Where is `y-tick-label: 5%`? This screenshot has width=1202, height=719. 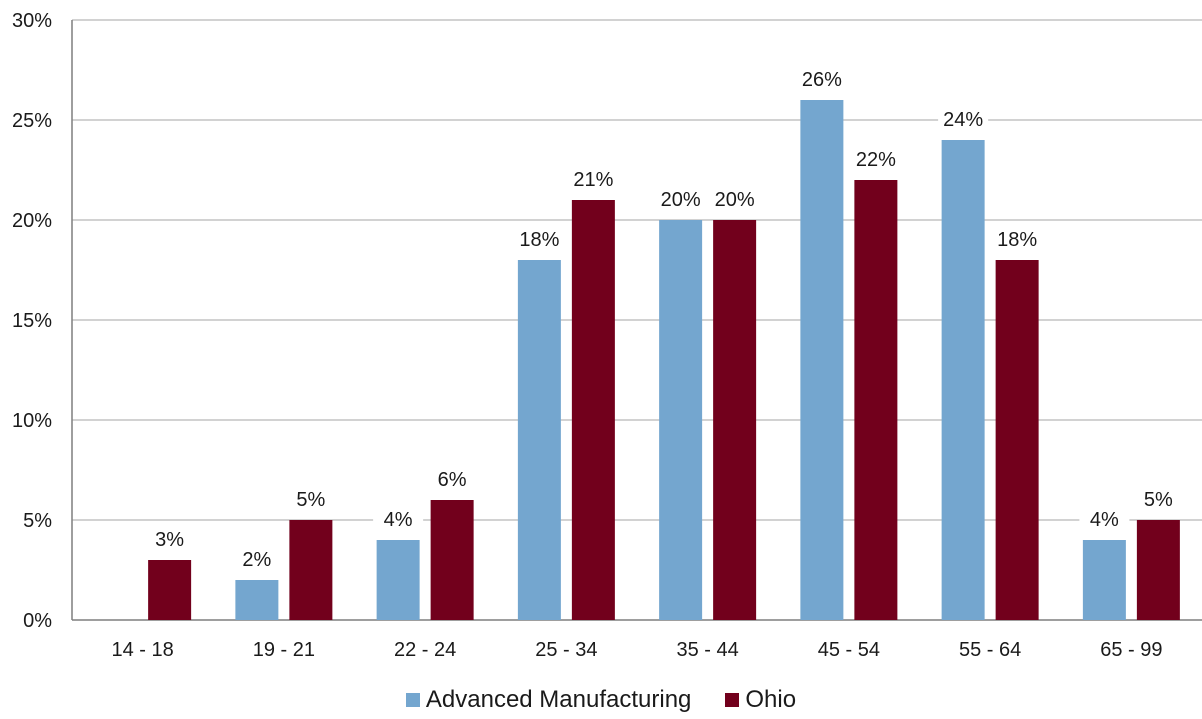 y-tick-label: 5% is located at coordinates (37, 521).